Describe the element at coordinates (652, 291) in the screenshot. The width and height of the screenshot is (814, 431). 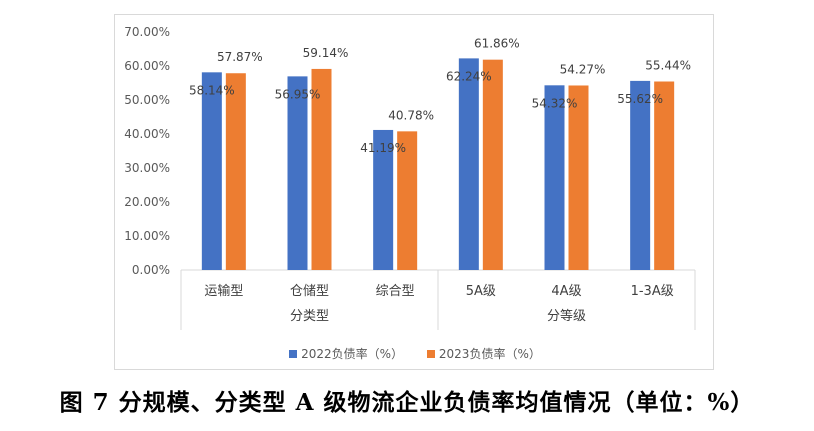
I see `x-category-label: 1-3A级` at that location.